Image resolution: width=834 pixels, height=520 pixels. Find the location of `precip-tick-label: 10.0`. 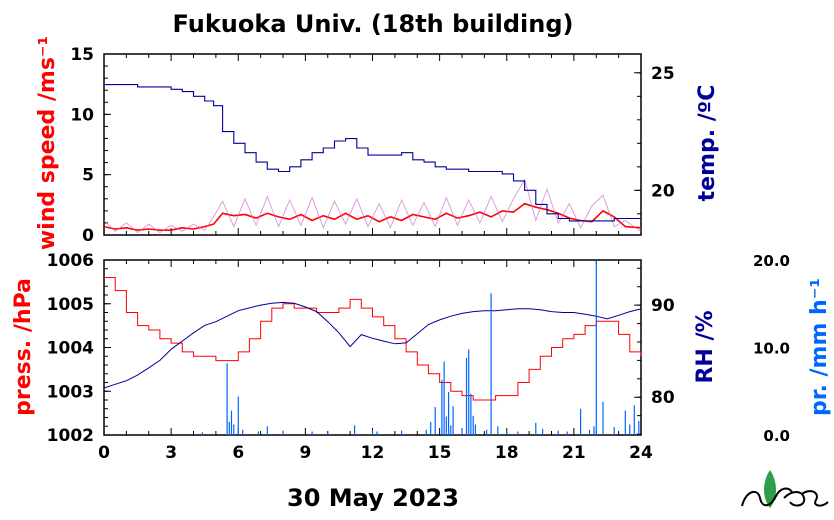

precip-tick-label: 10.0 is located at coordinates (771, 349).